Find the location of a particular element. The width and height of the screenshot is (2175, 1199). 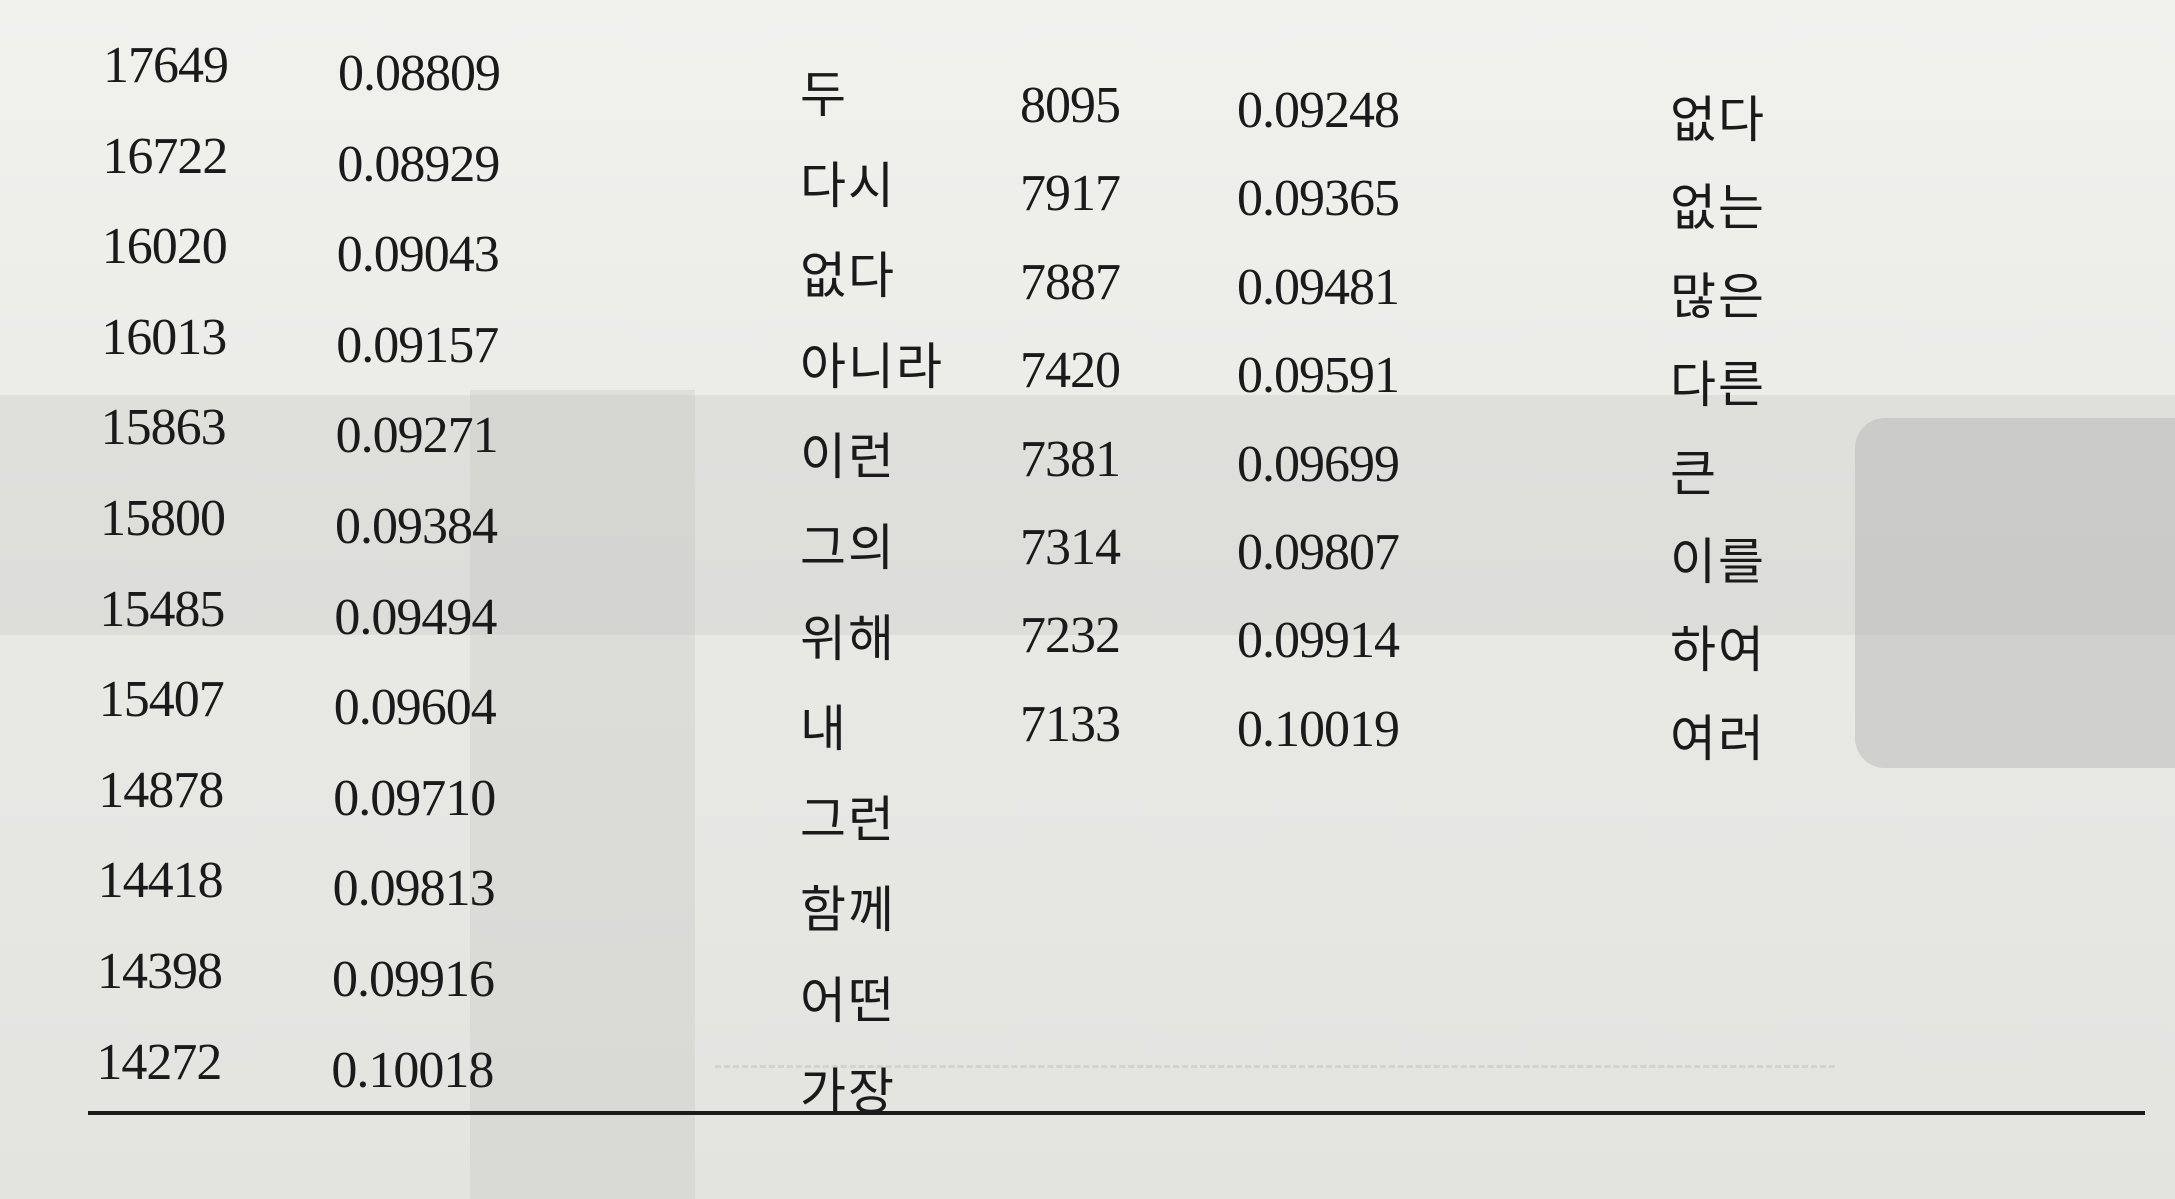

right-frequency-cell: 7887 is located at coordinates (1070, 282).